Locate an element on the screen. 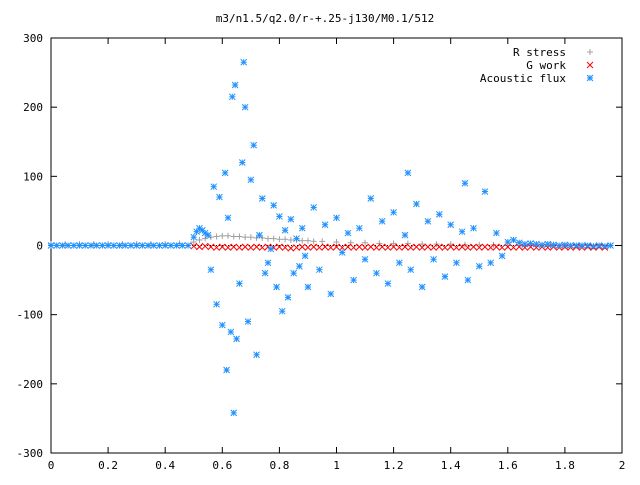  legend-label-acoustic-flux: Acoustic flux is located at coordinates (523, 78).